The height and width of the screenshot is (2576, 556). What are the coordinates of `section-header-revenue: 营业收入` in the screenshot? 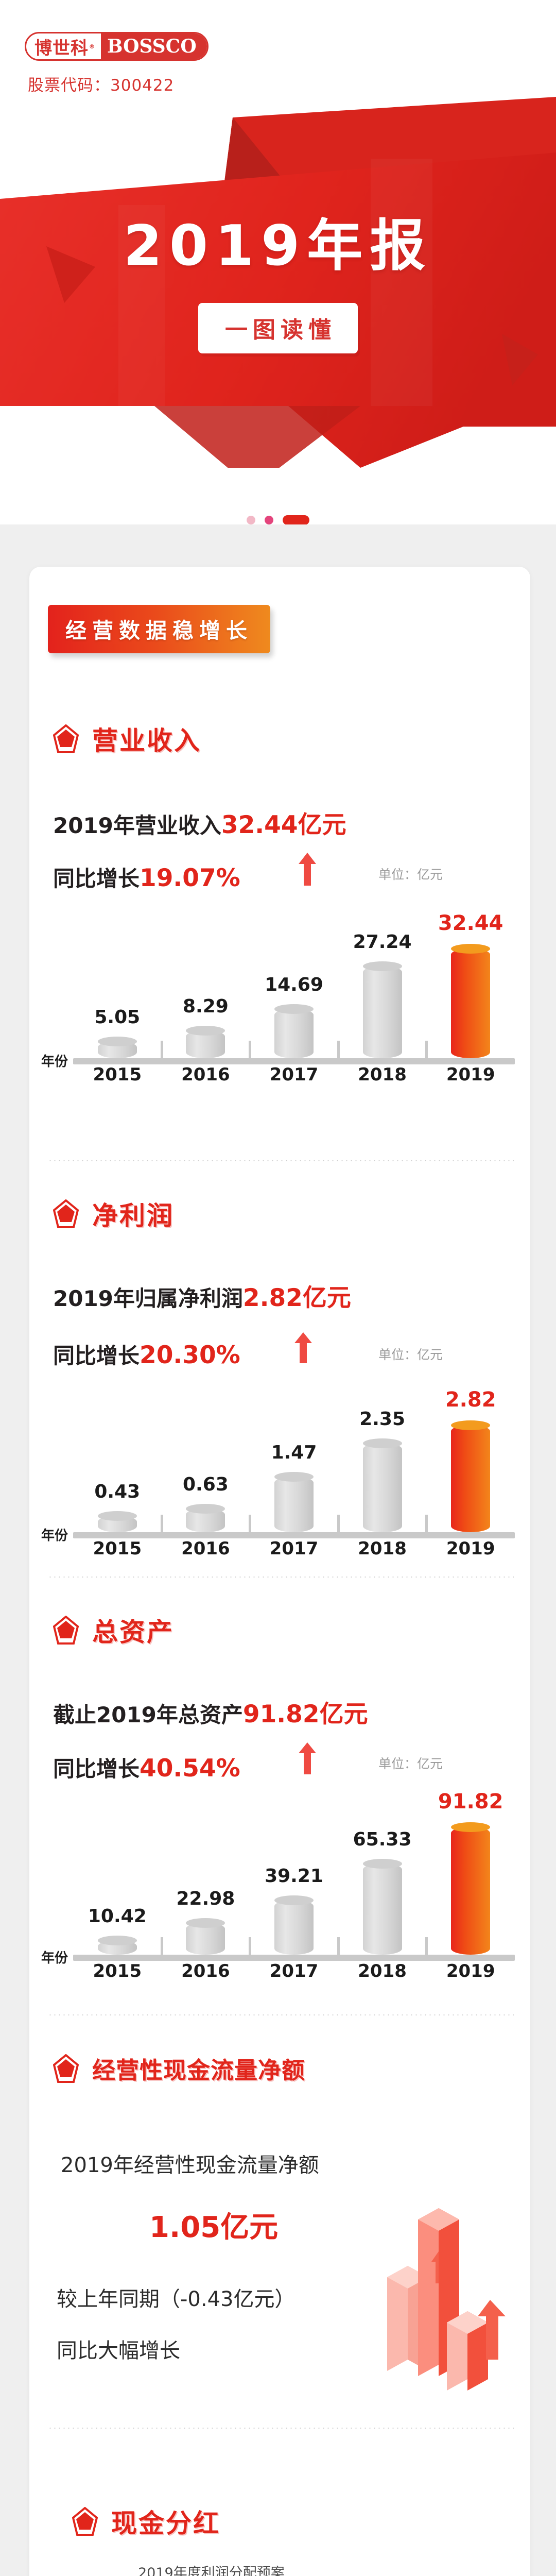 It's located at (127, 738).